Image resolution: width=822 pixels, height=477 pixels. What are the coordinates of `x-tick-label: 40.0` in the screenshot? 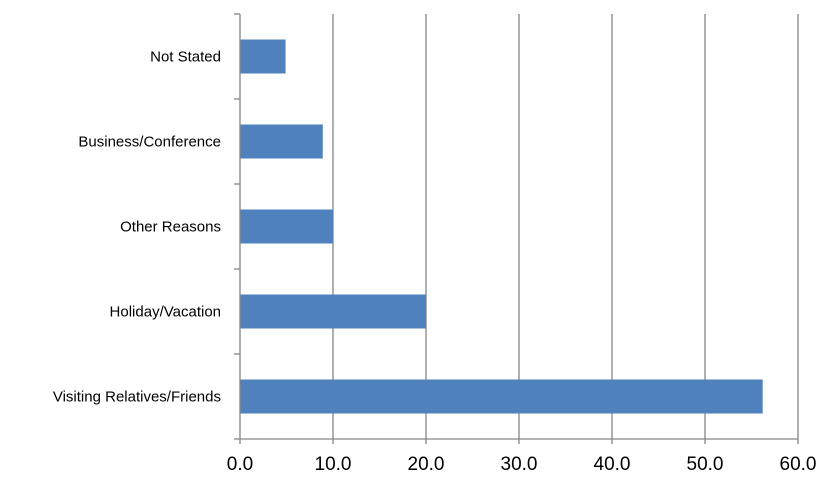 It's located at (612, 464).